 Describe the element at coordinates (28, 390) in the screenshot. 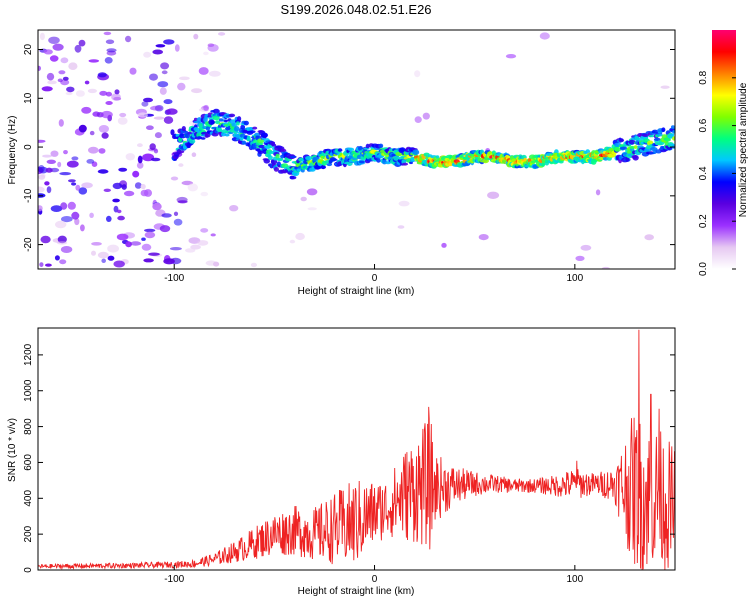

I see `snr-y-tick-label: 1000` at that location.